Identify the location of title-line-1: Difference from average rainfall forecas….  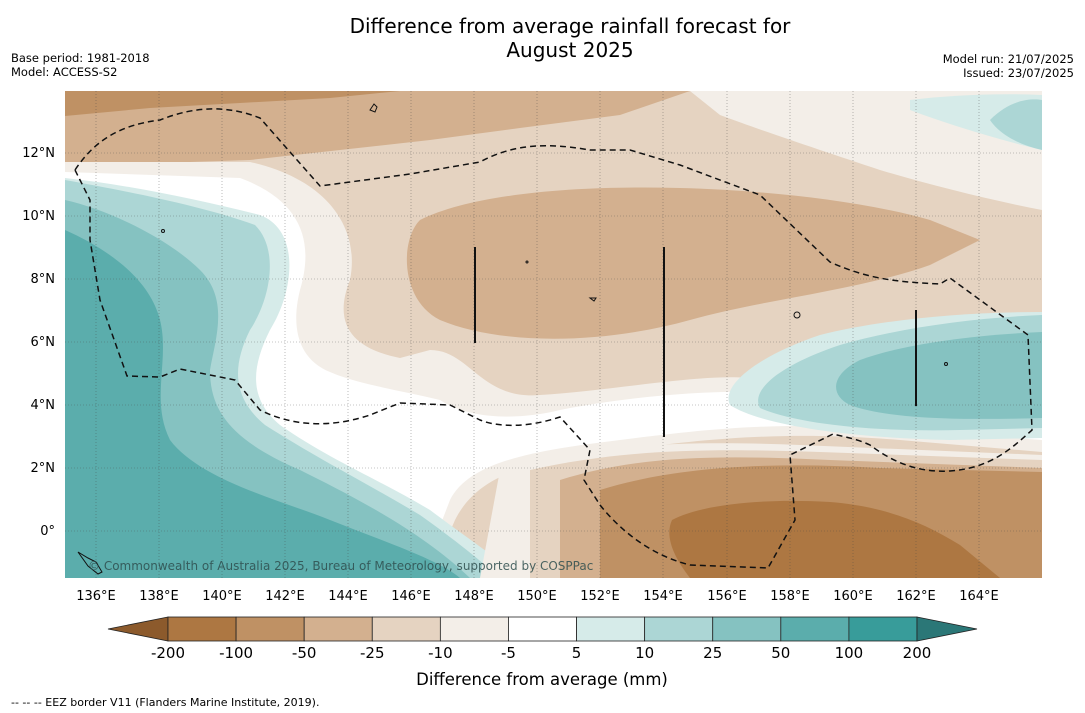
(570, 26).